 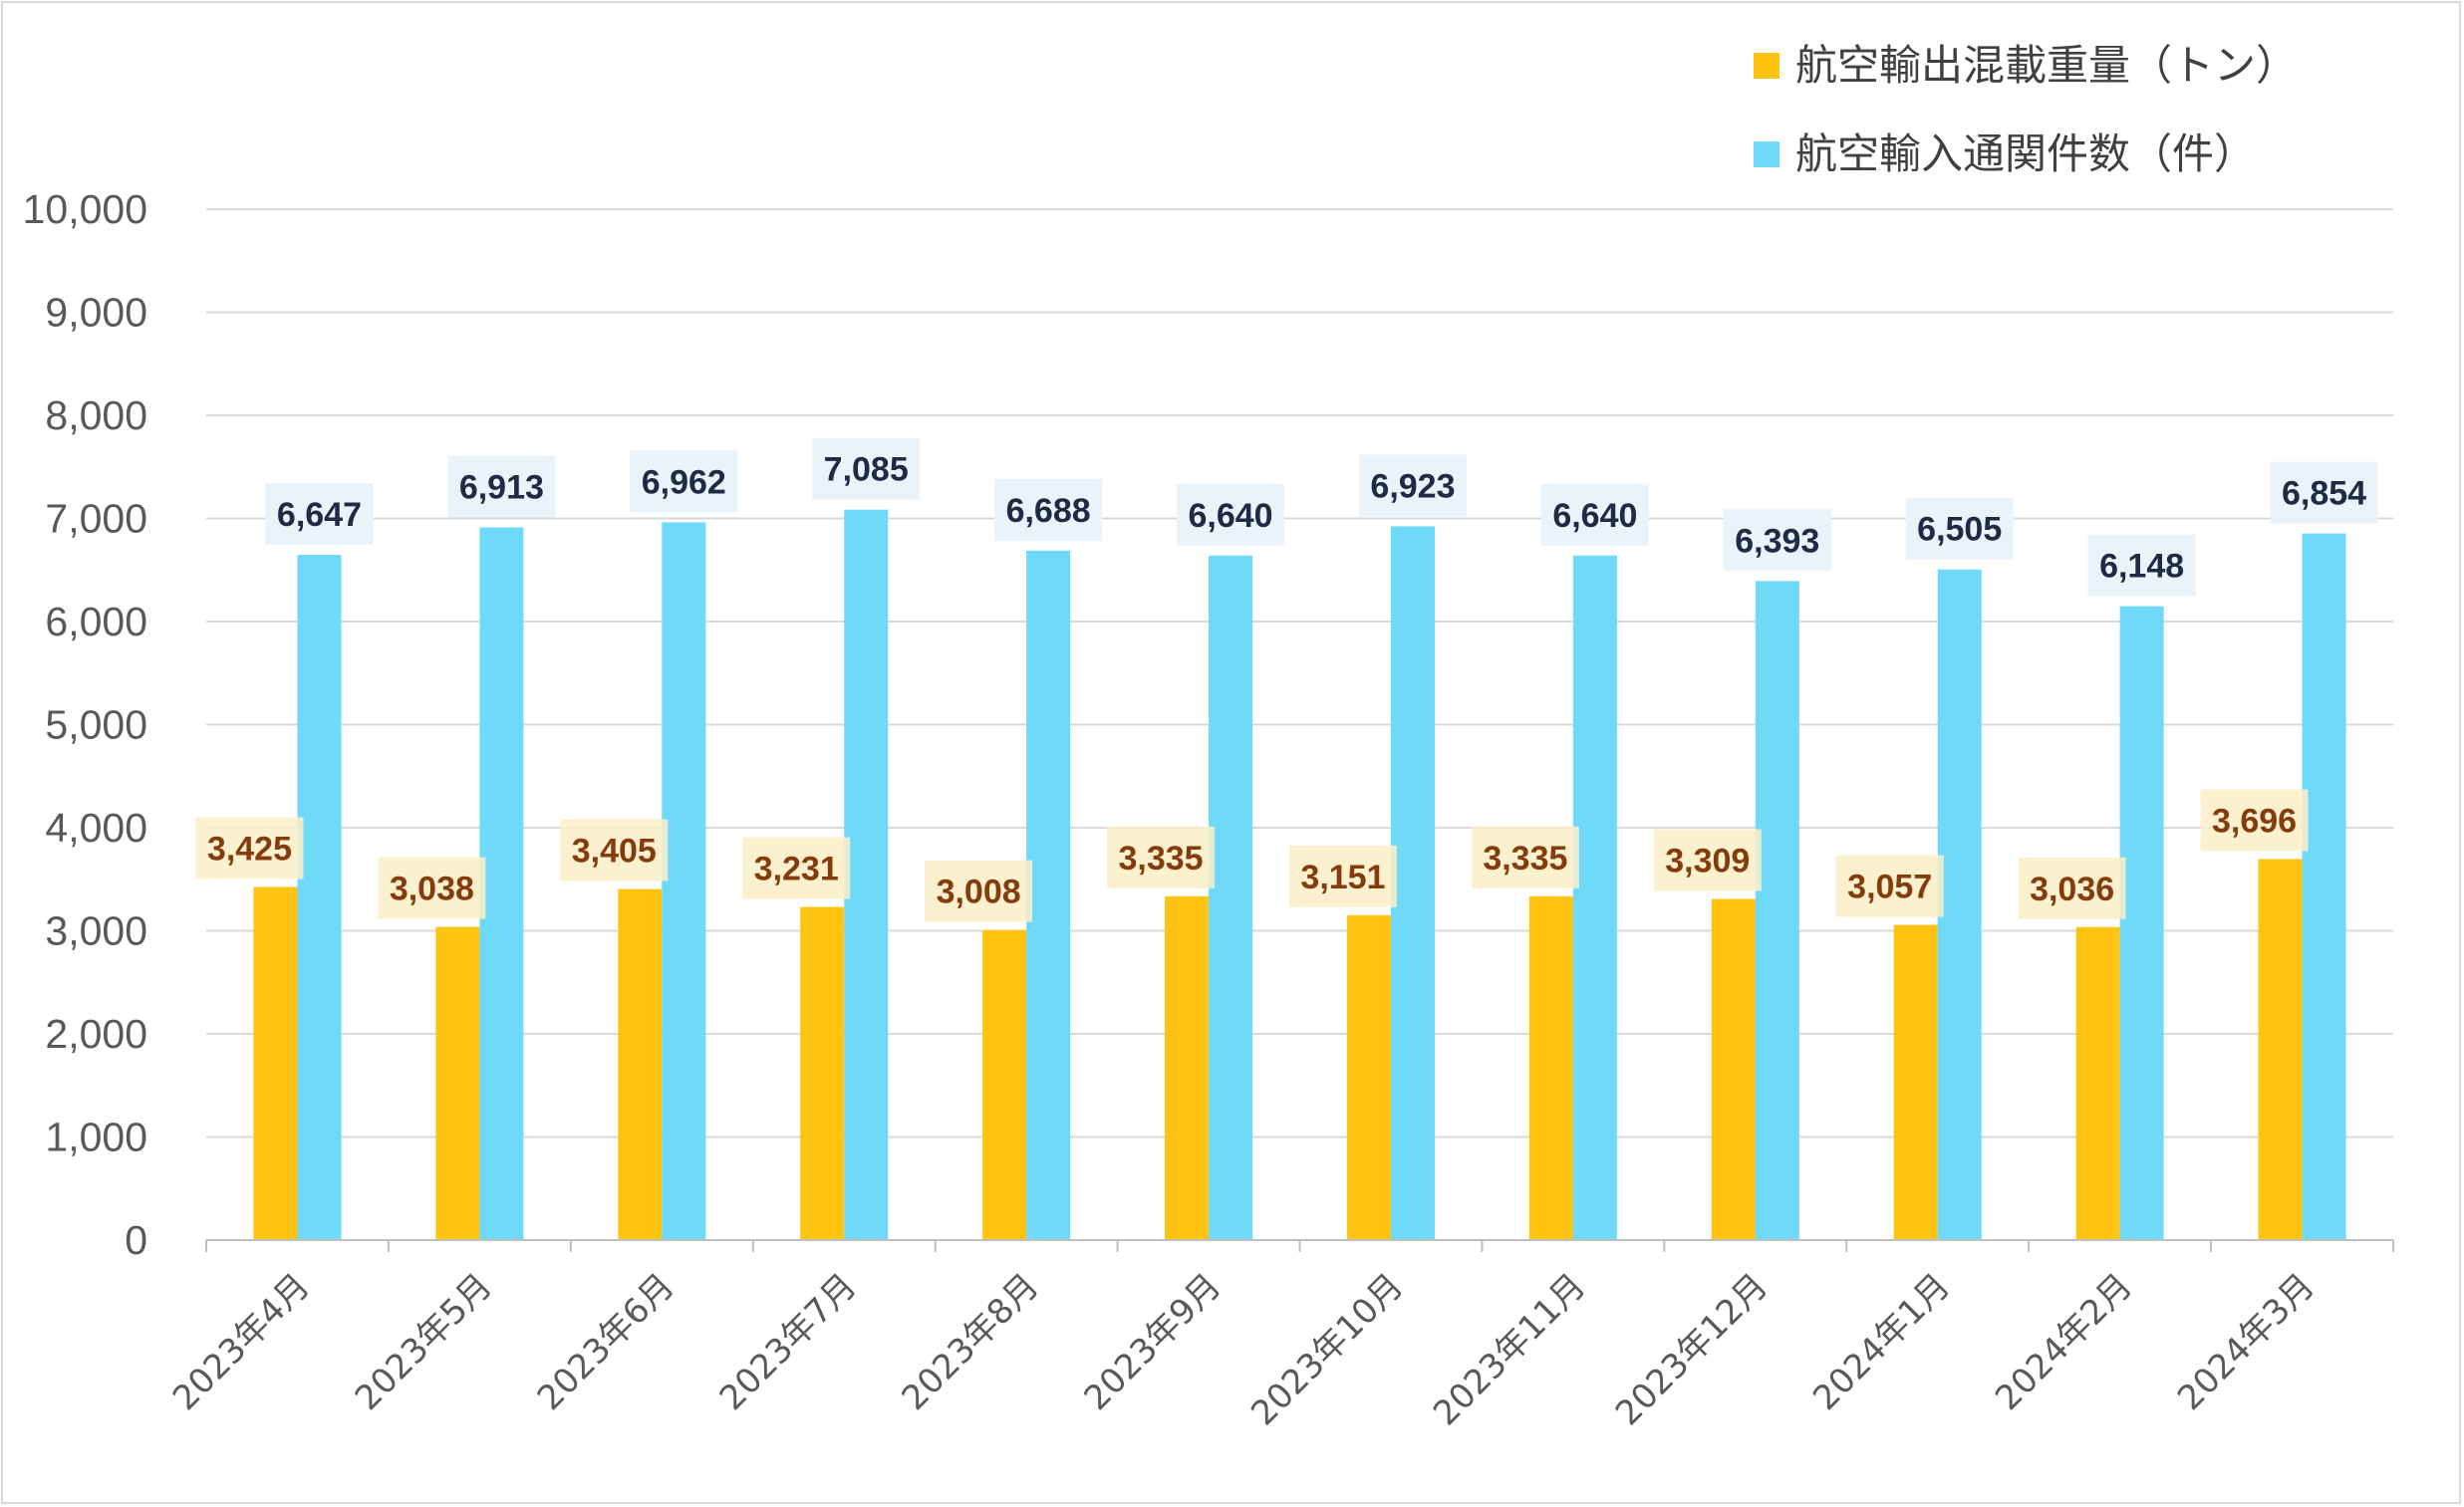 What do you see at coordinates (788, 1342) in the screenshot?
I see `x-tick-label: 2023年7月` at bounding box center [788, 1342].